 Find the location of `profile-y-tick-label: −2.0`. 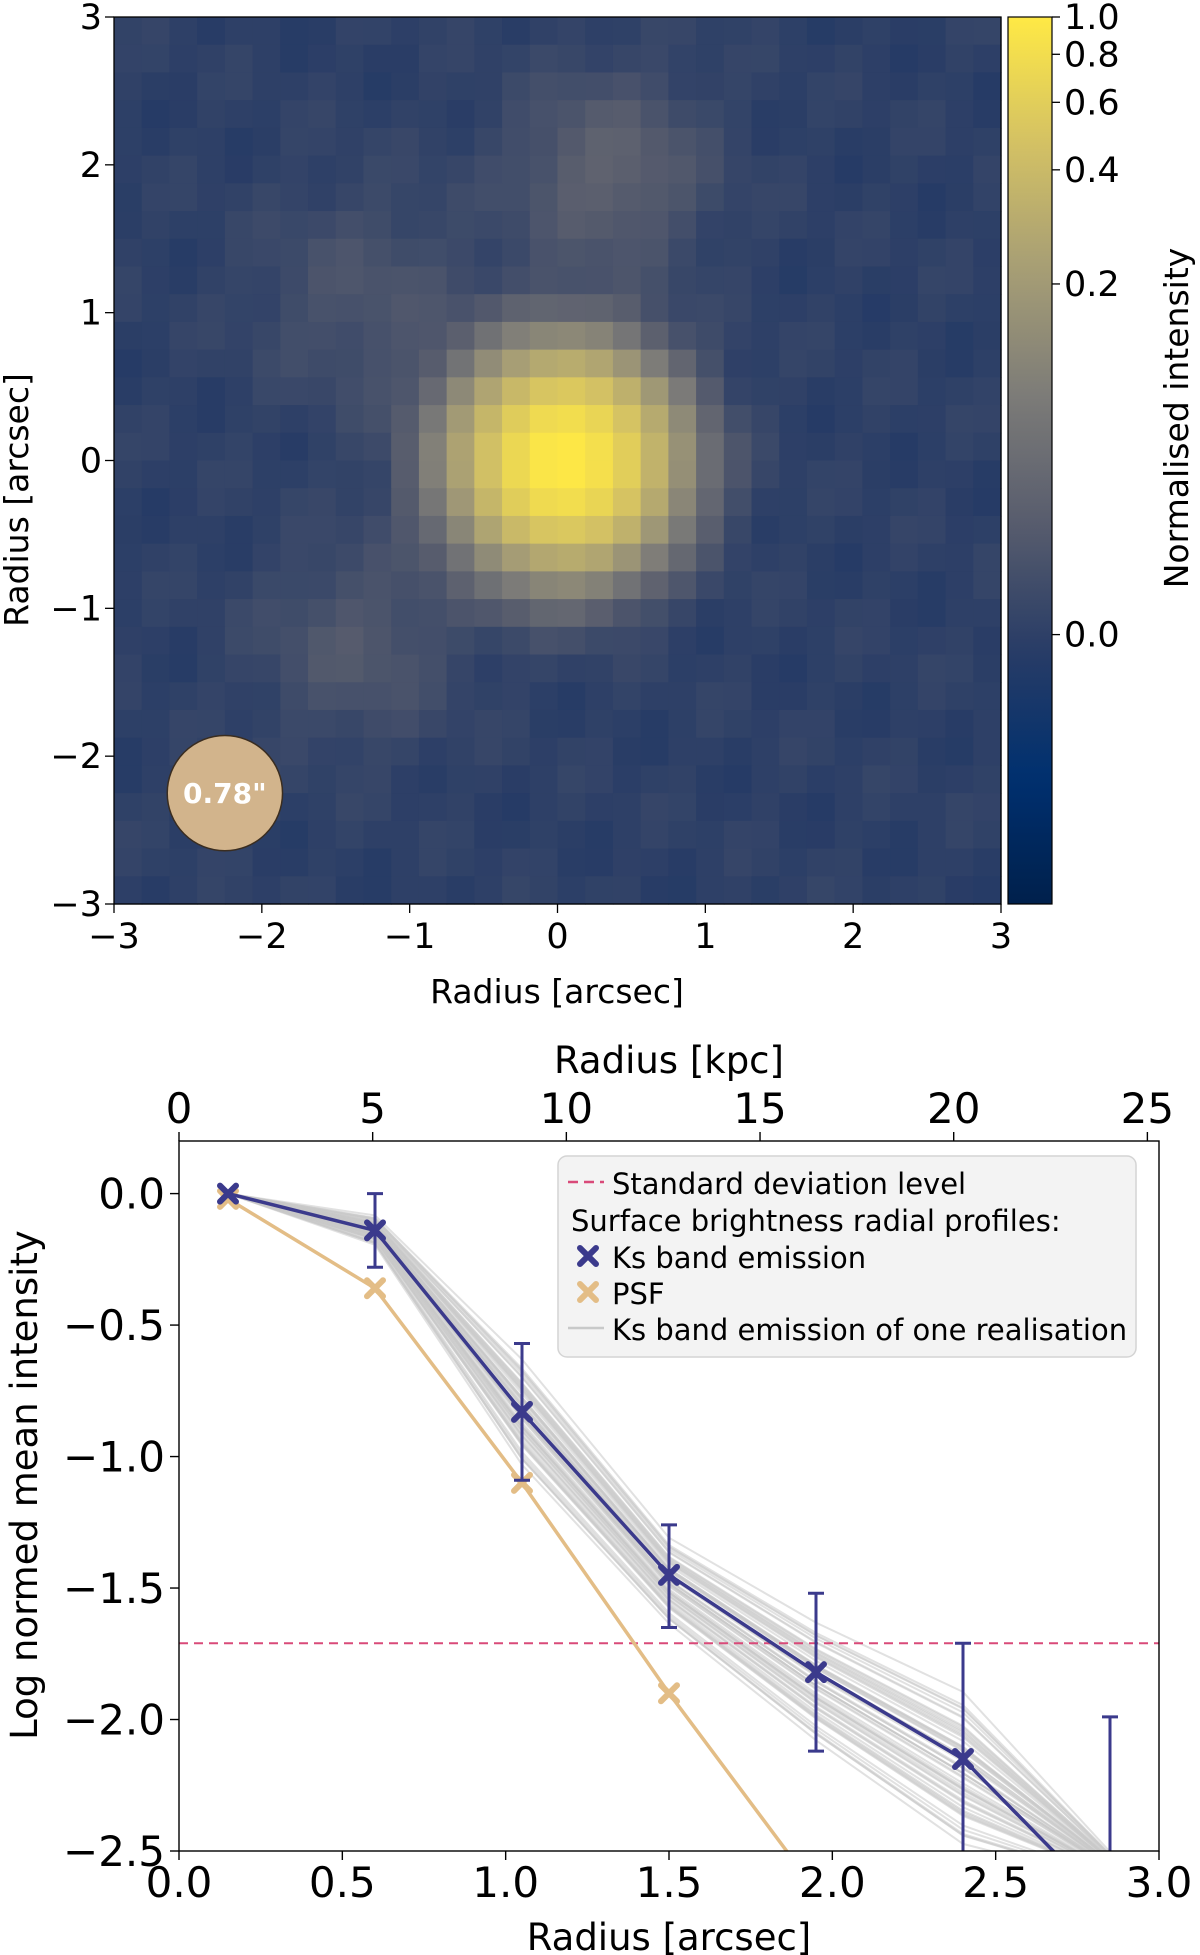

profile-y-tick-label: −2.0 is located at coordinates (114, 1720).